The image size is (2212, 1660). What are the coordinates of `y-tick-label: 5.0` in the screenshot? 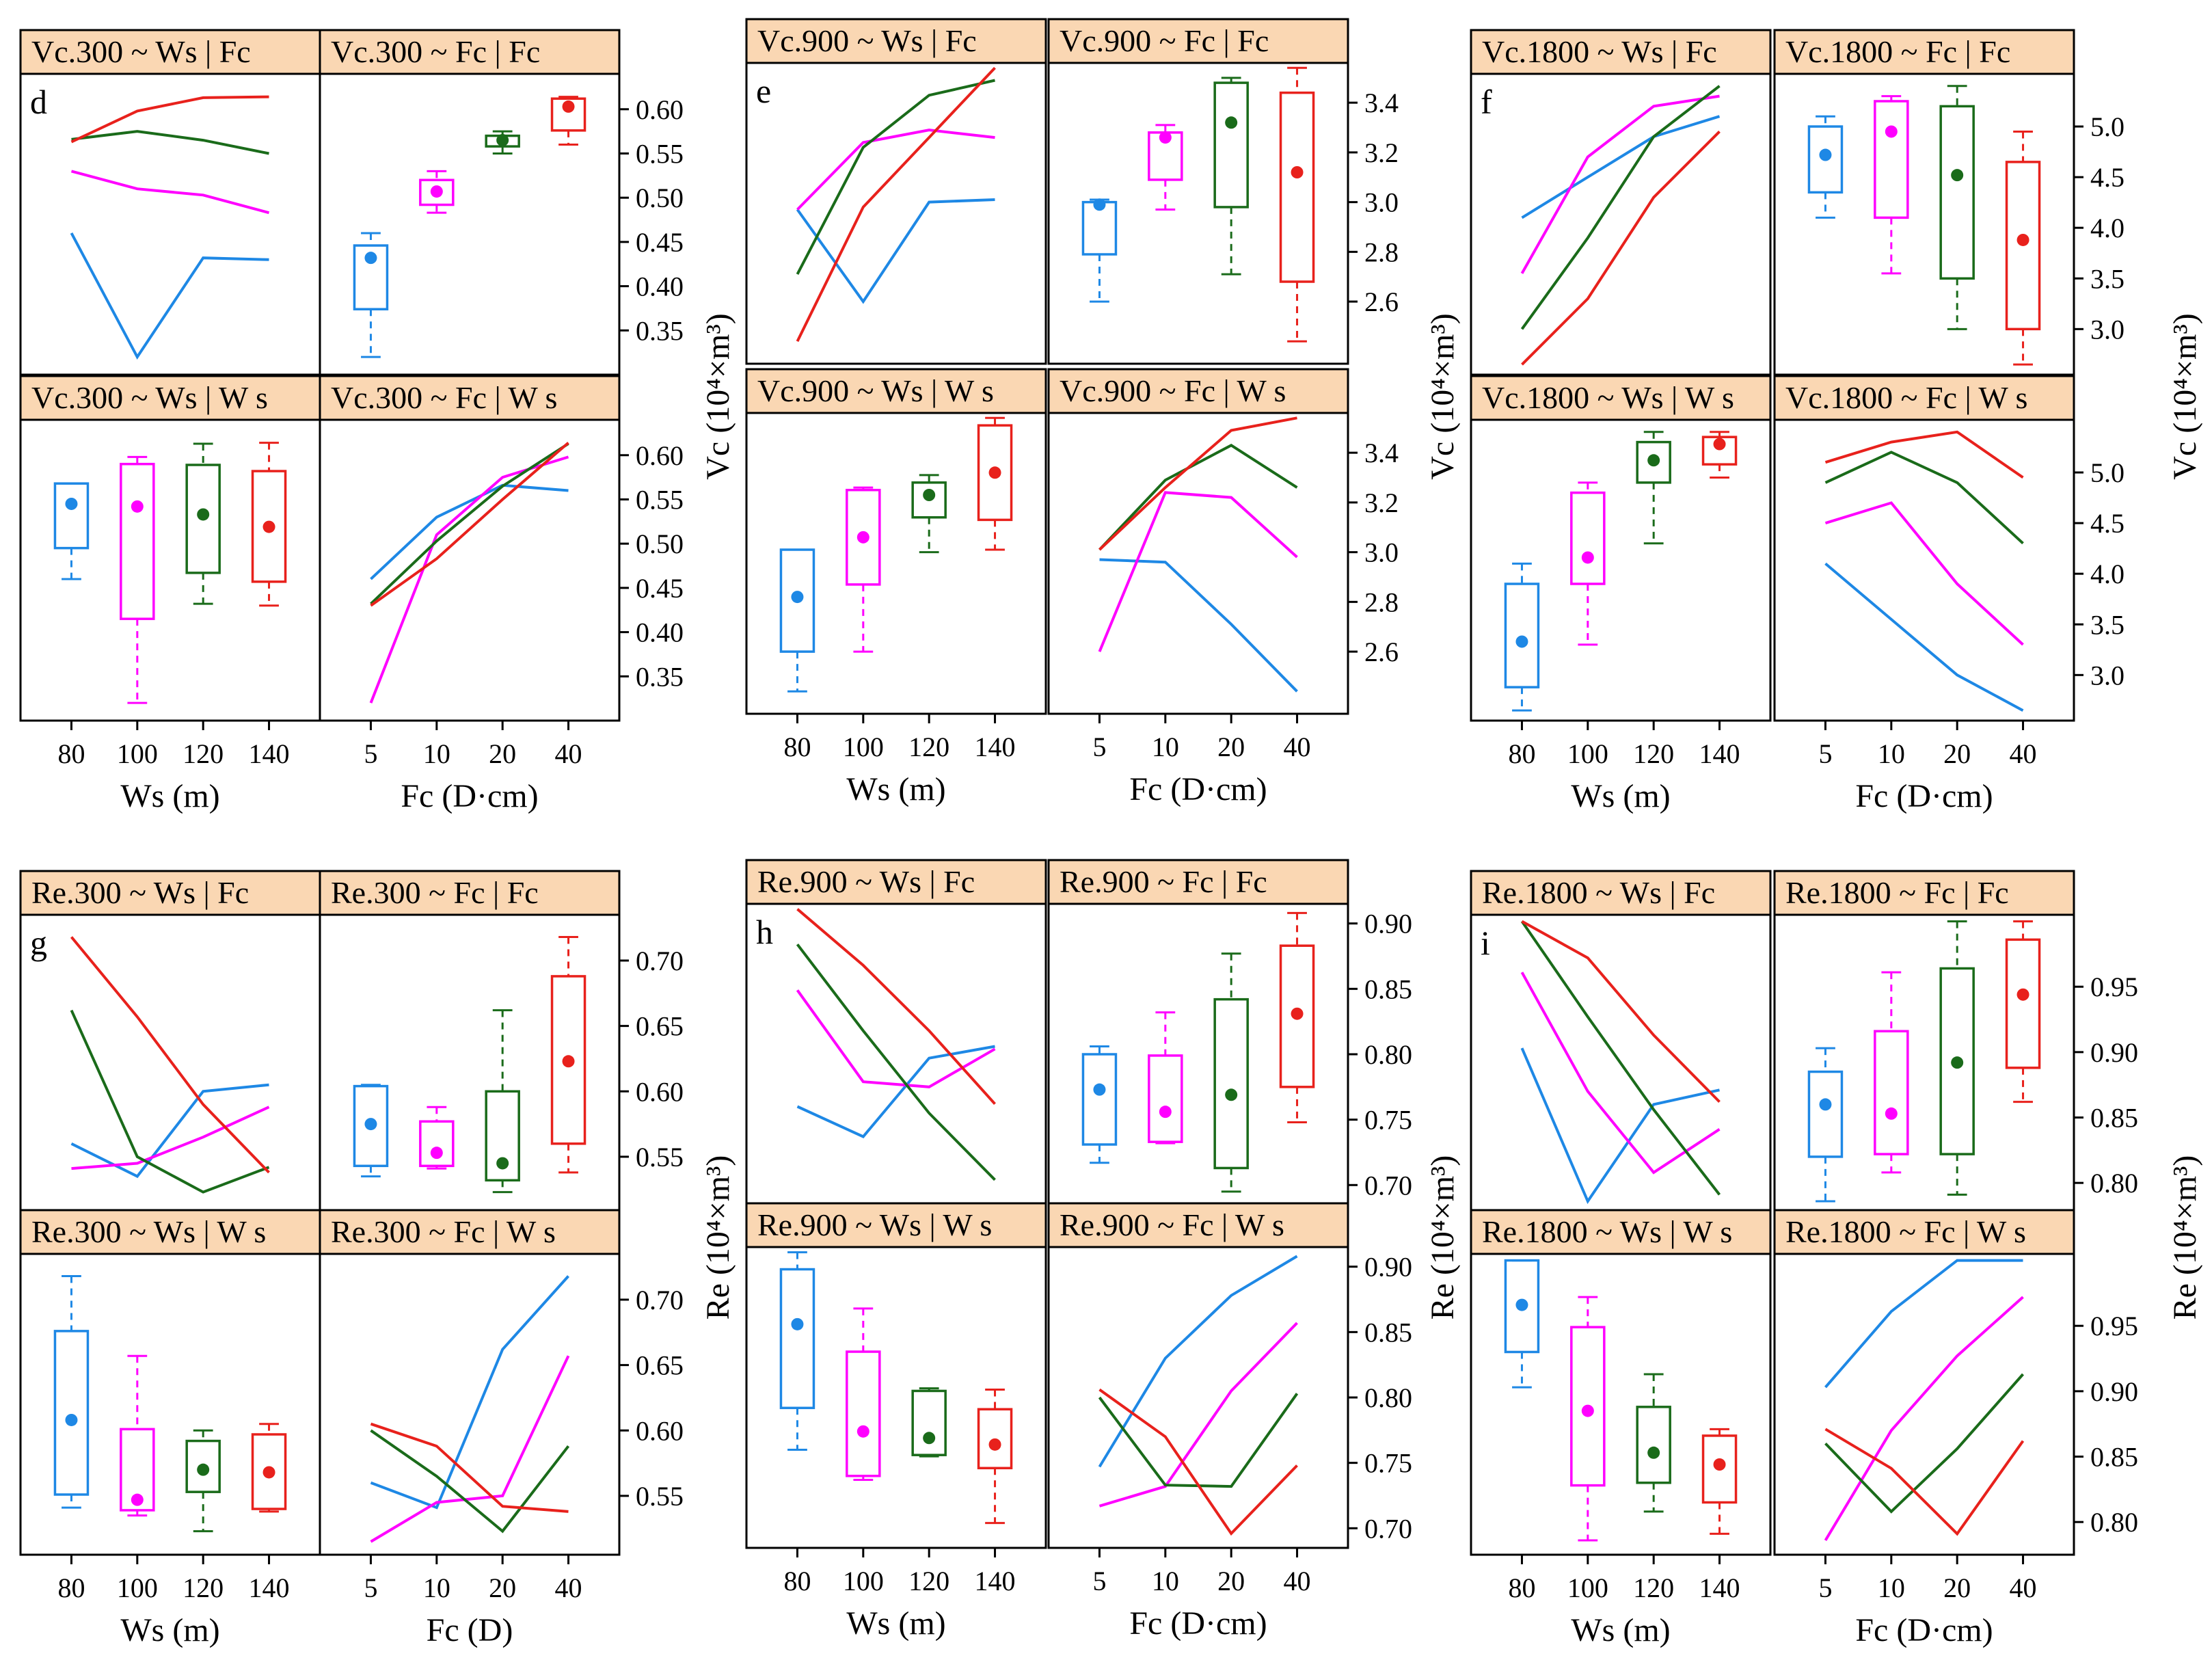 It's located at (2107, 127).